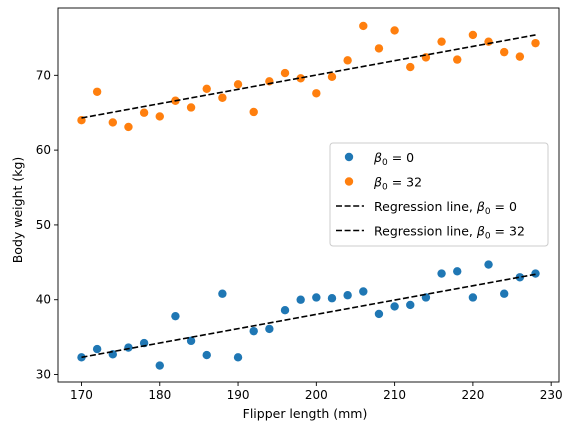 This screenshot has width=569, height=432. What do you see at coordinates (394, 395) in the screenshot?
I see `x-tick-label: 210` at bounding box center [394, 395].